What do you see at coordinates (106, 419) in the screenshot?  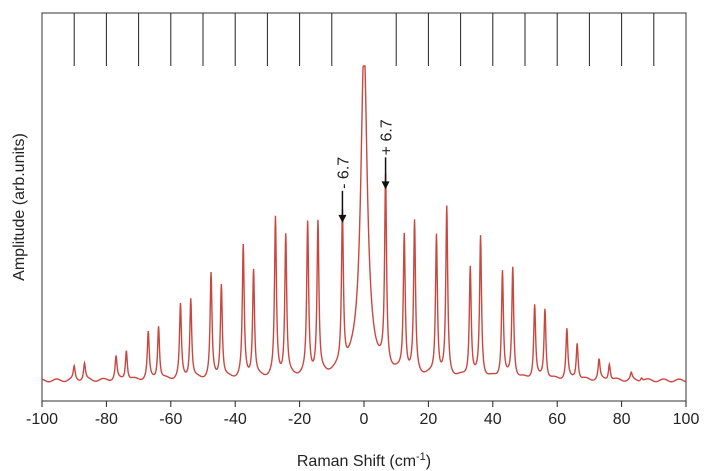 I see `x-tick-label: -80` at bounding box center [106, 419].